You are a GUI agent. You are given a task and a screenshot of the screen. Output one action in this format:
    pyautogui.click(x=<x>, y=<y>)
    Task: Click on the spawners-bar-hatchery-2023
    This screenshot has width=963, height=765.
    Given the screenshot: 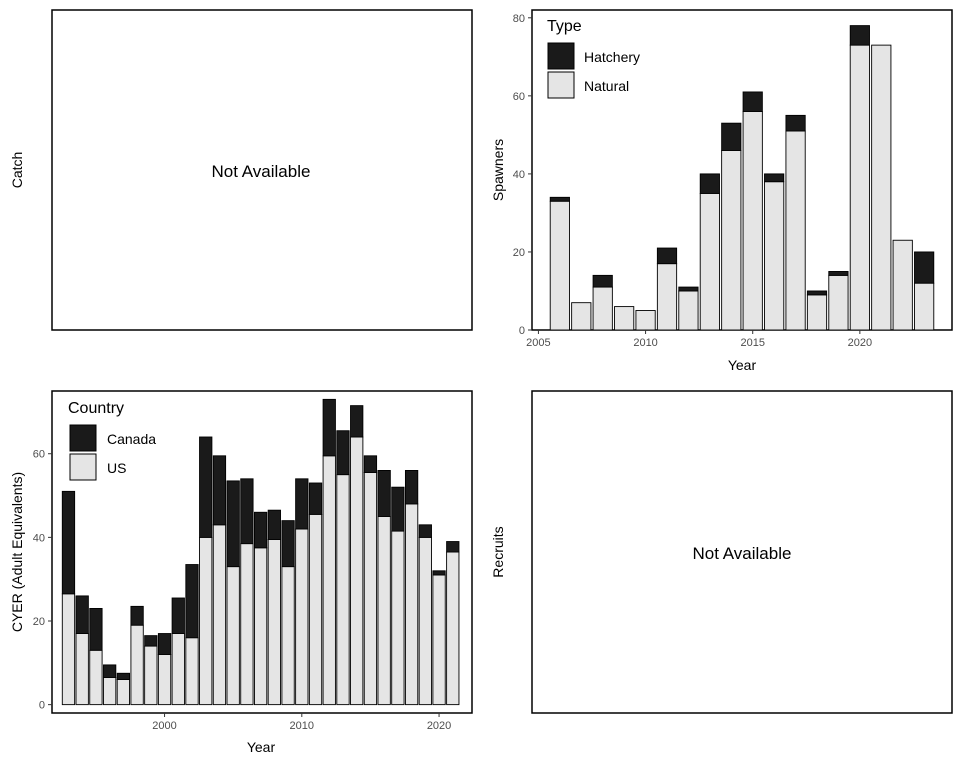 What is the action you would take?
    pyautogui.click(x=924, y=267)
    